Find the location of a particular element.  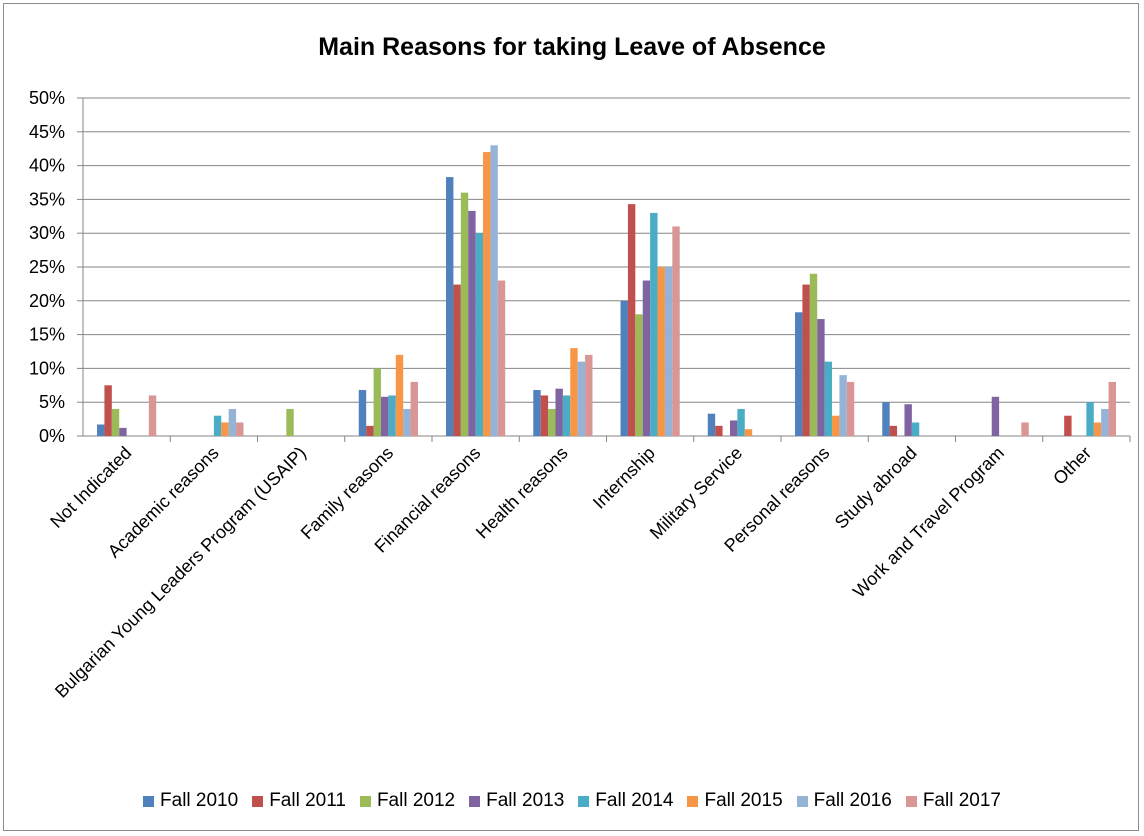

legend-item: Fall 2011 is located at coordinates (299, 801).